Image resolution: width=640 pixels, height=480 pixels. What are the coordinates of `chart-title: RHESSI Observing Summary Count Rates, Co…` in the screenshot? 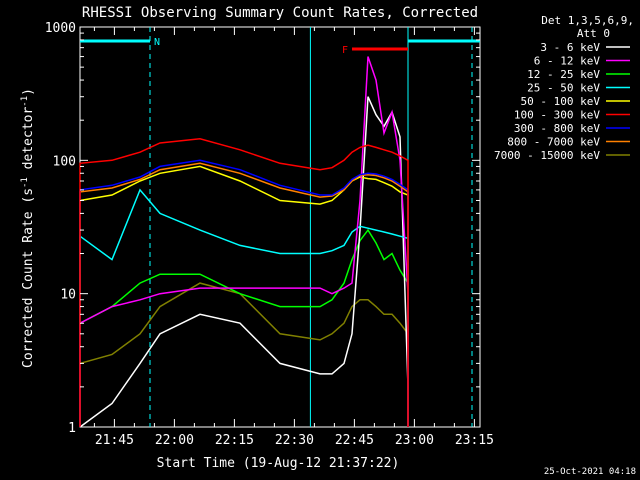 It's located at (280, 13).